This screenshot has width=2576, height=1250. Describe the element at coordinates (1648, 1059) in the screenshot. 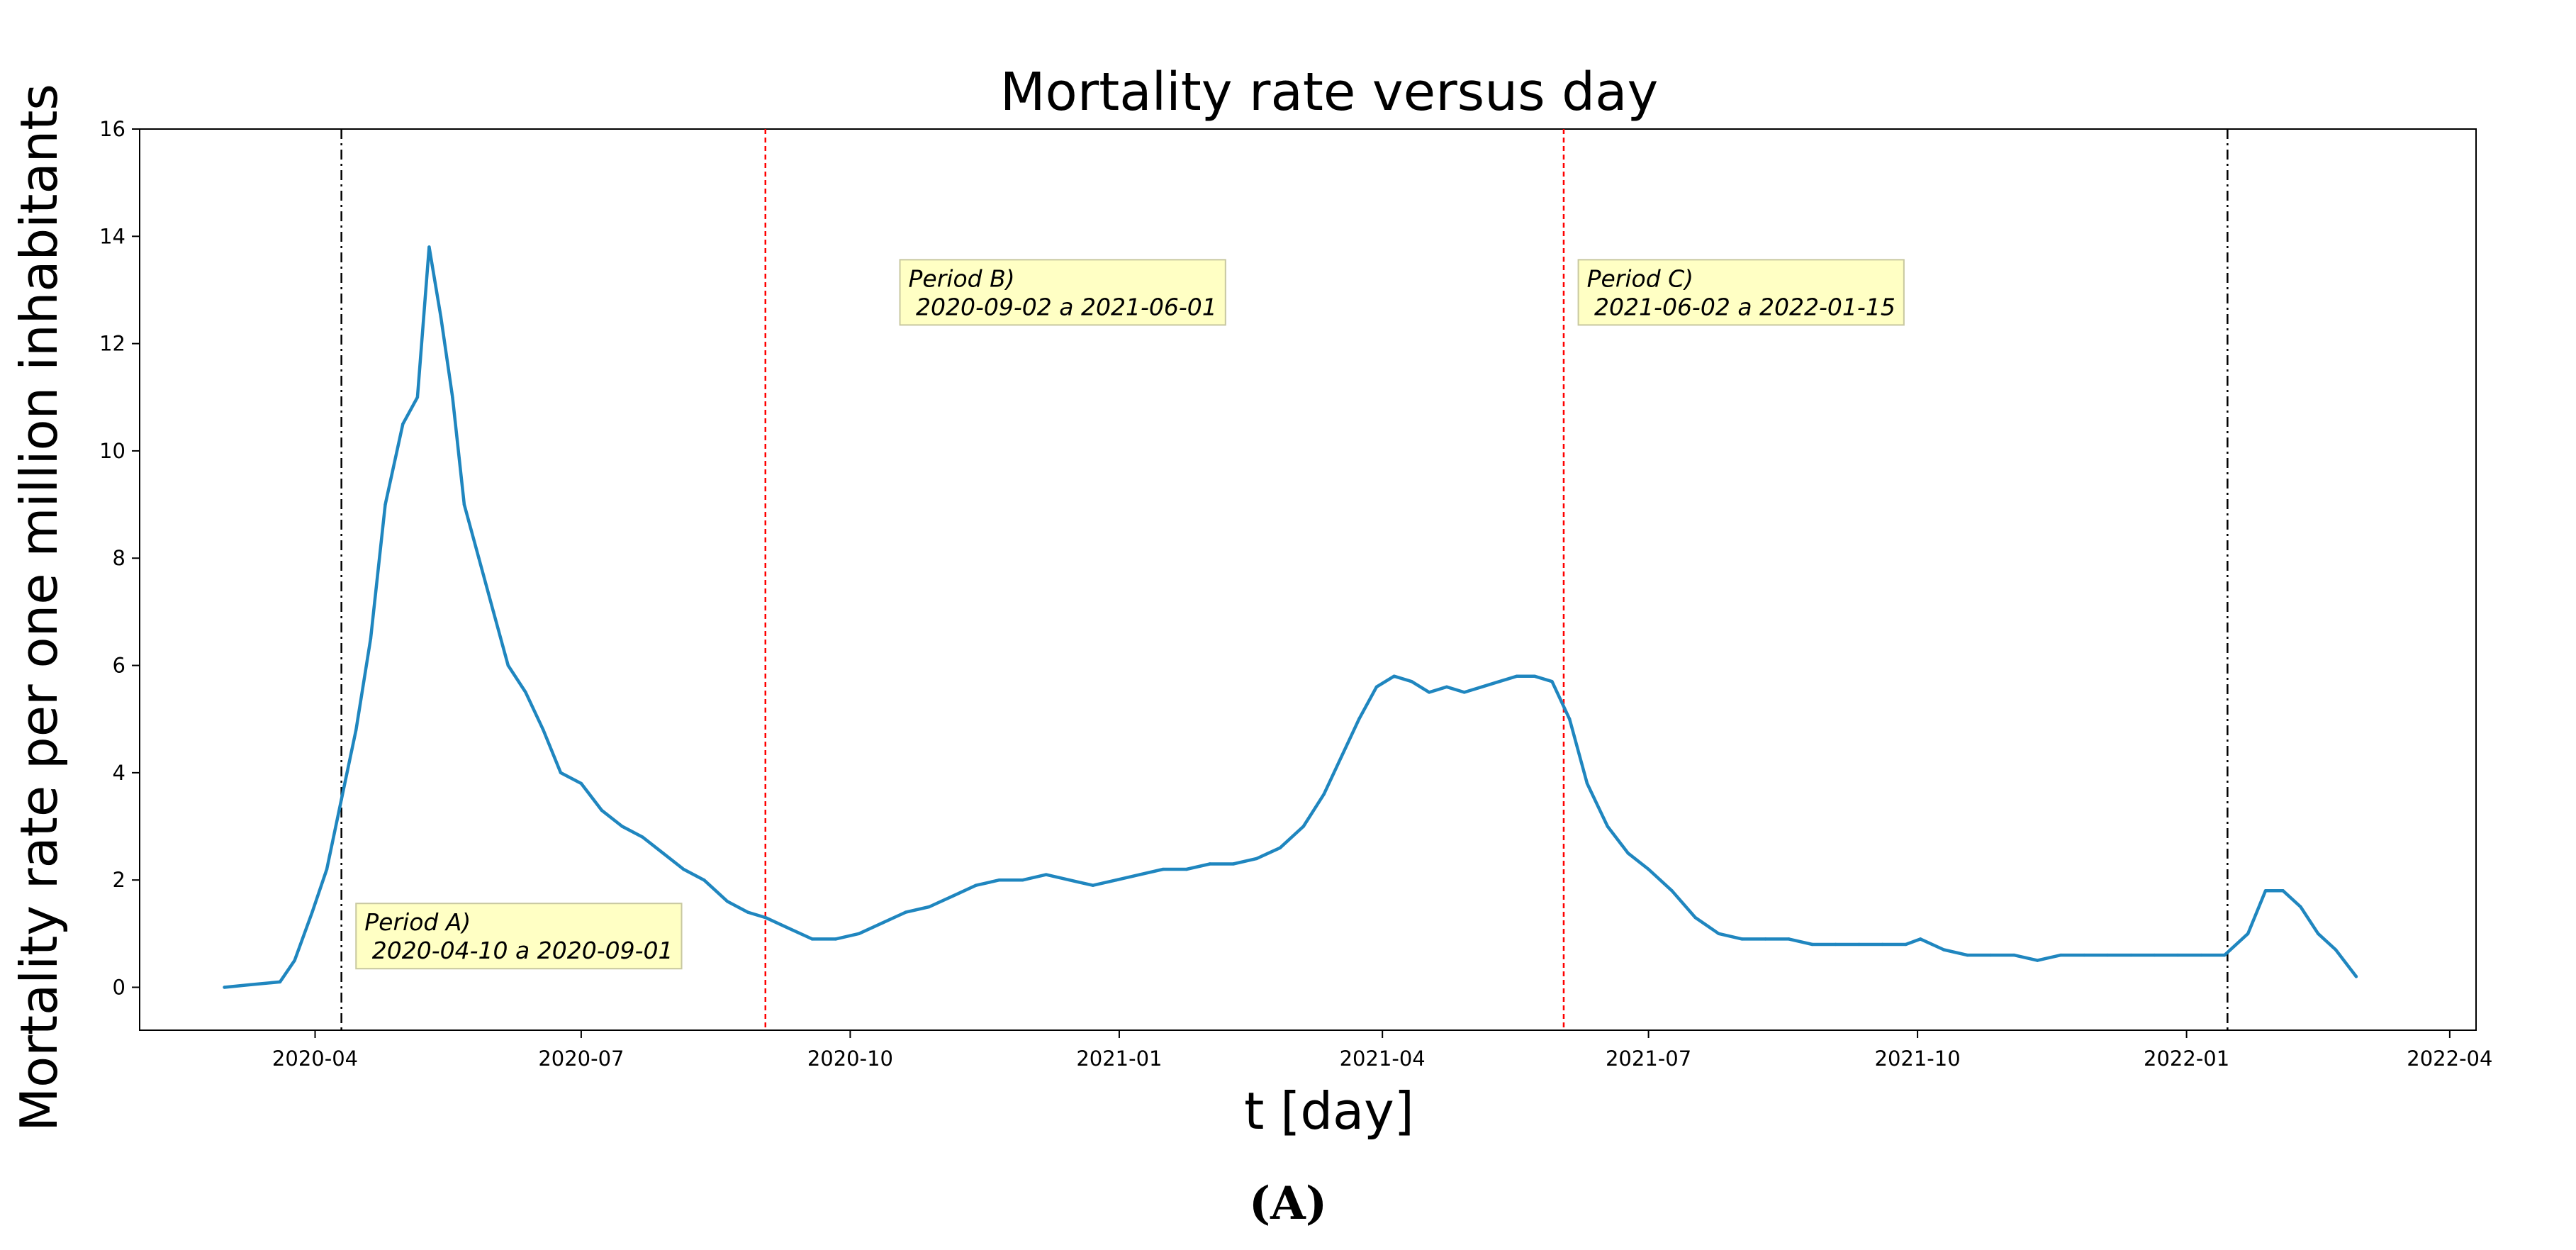

I see `x-tick-label: 2021-07` at that location.